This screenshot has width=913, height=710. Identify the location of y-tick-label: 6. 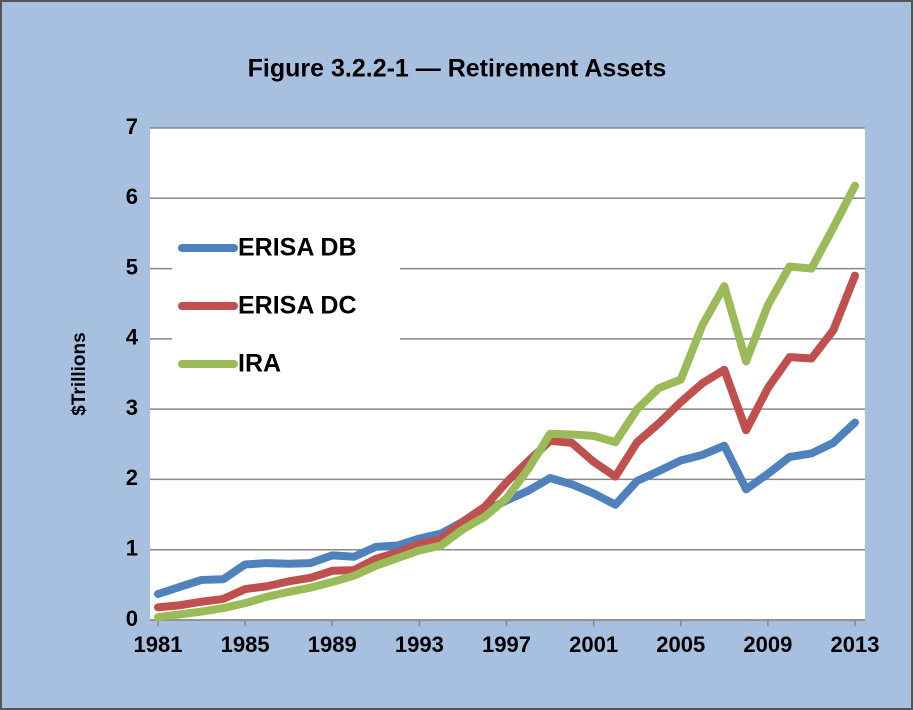
(132, 196).